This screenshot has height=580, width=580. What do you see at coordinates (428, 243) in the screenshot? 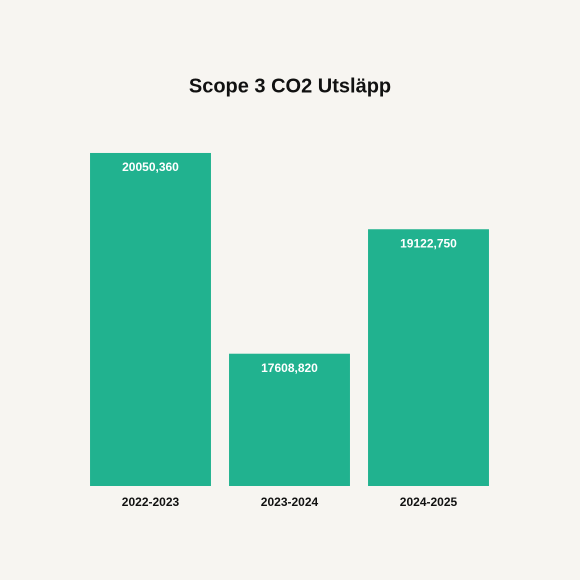
I see `value-label: 19122,750` at bounding box center [428, 243].